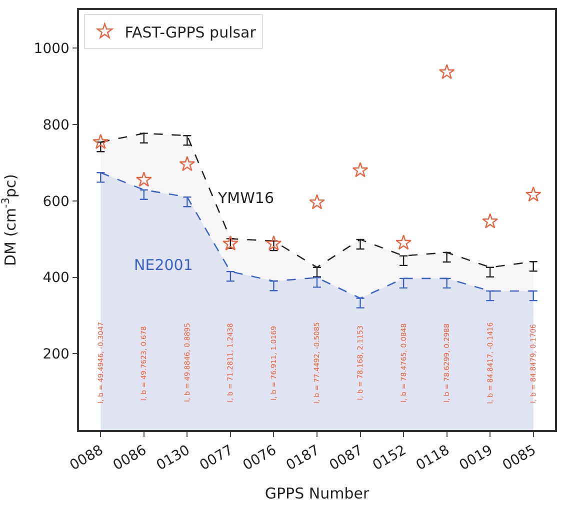 Image resolution: width=569 pixels, height=512 pixels. What do you see at coordinates (317, 493) in the screenshot?
I see `x-axis-title: GPPS Number` at bounding box center [317, 493].